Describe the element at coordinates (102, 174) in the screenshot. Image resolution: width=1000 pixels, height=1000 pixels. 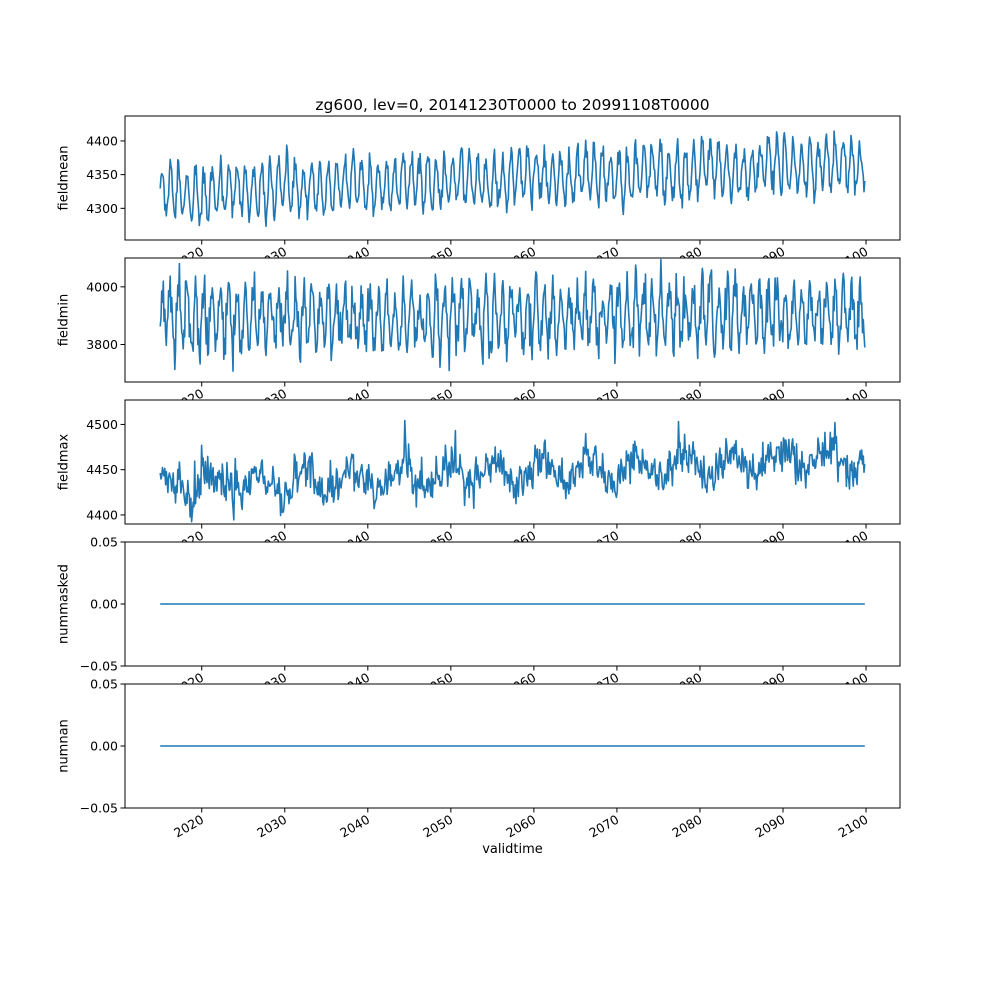
I see `ytick-label-fieldmean: 4350` at that location.